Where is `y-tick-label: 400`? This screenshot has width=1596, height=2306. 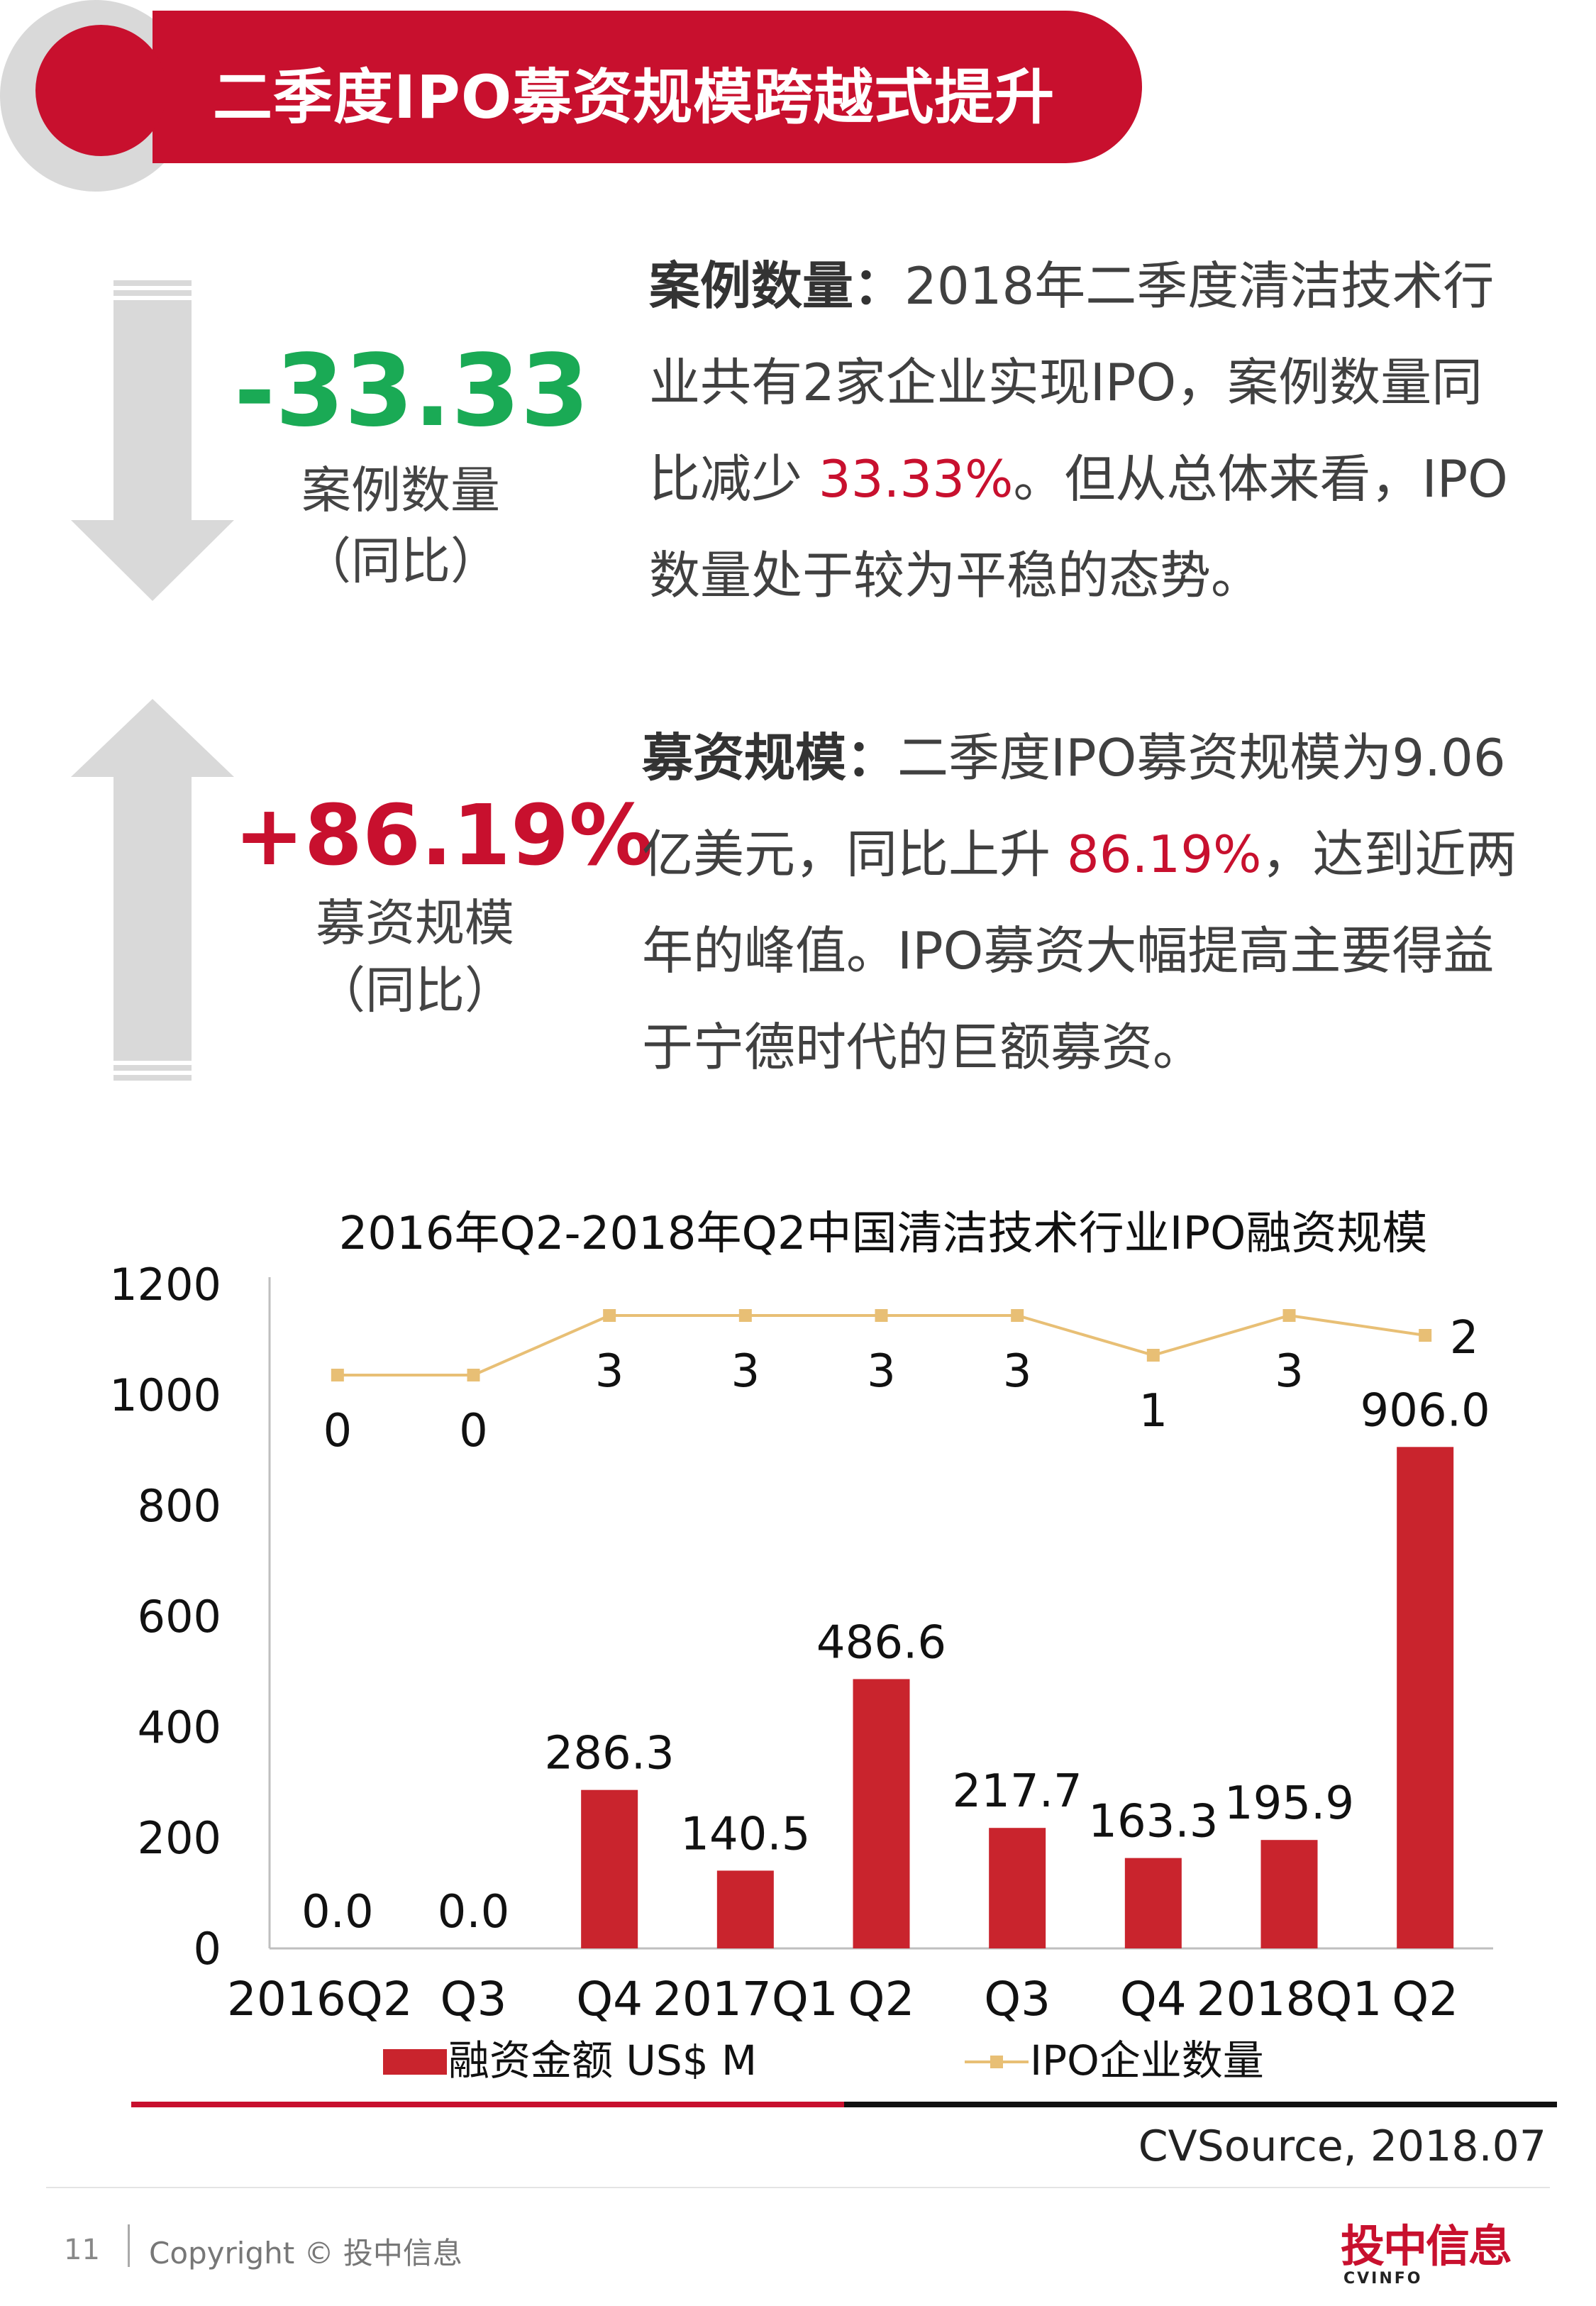 y-tick-label: 400 is located at coordinates (179, 1727).